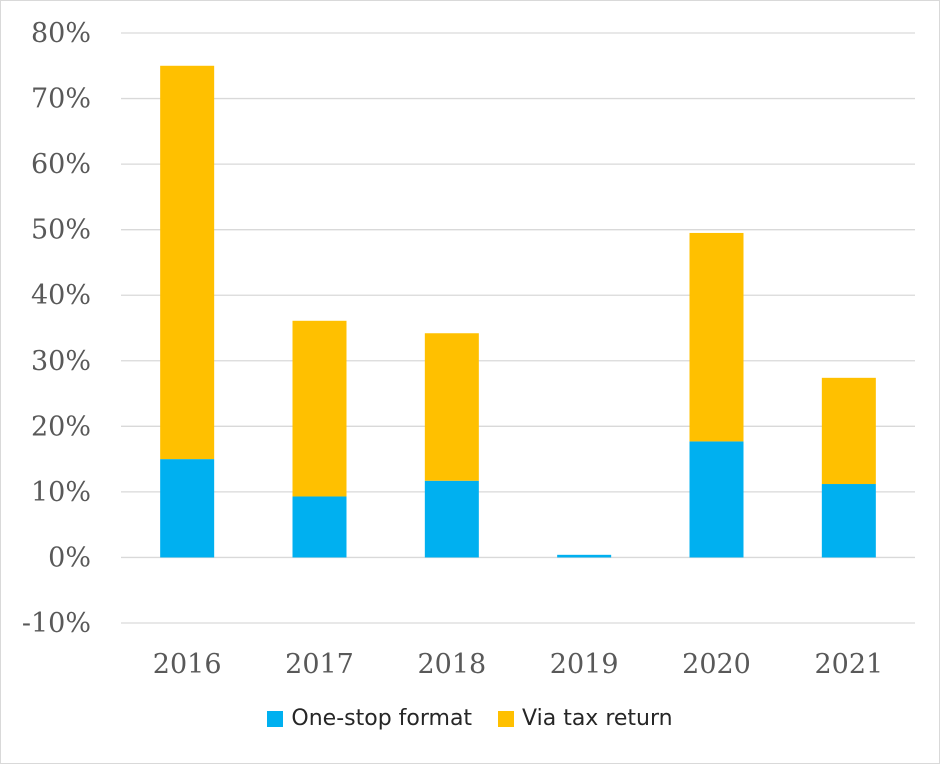 This screenshot has width=940, height=764. I want to click on y-tick-label: 30%, so click(61, 361).